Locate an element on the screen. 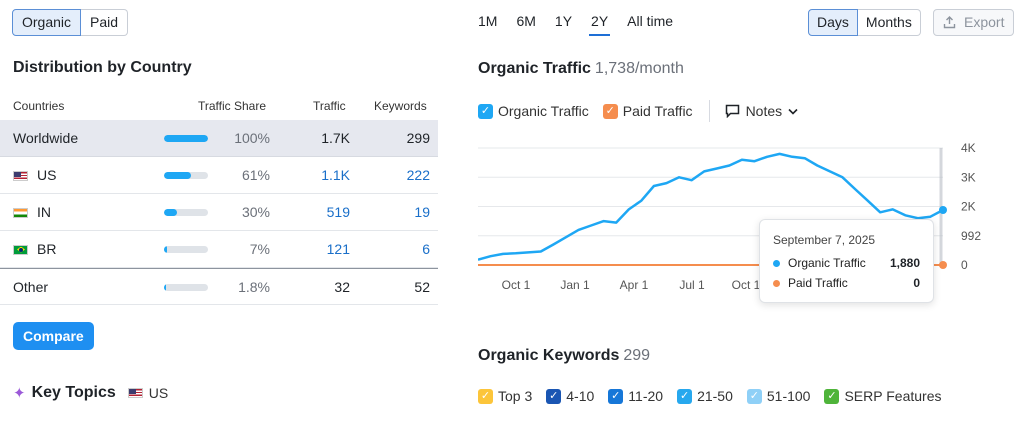 This screenshot has width=1023, height=421. x-tick-label: Apr 1 is located at coordinates (634, 285).